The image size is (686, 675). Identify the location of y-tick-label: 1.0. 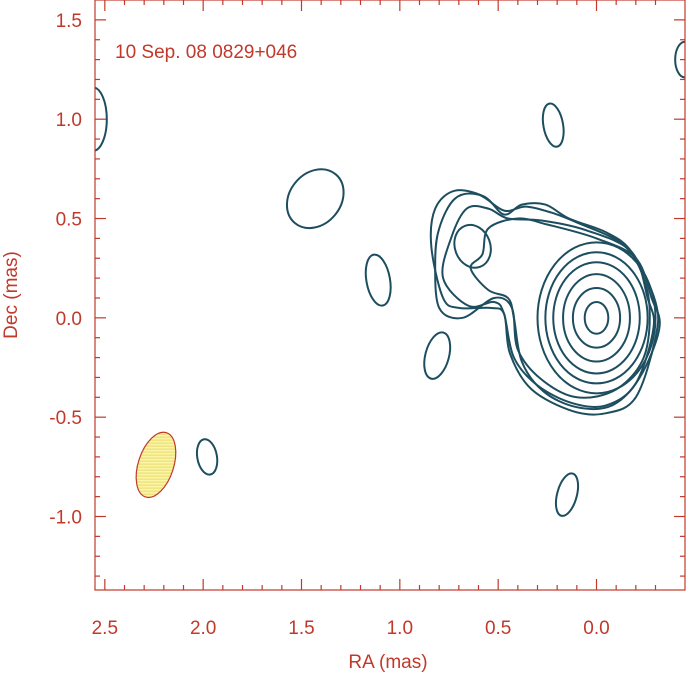
(69, 120).